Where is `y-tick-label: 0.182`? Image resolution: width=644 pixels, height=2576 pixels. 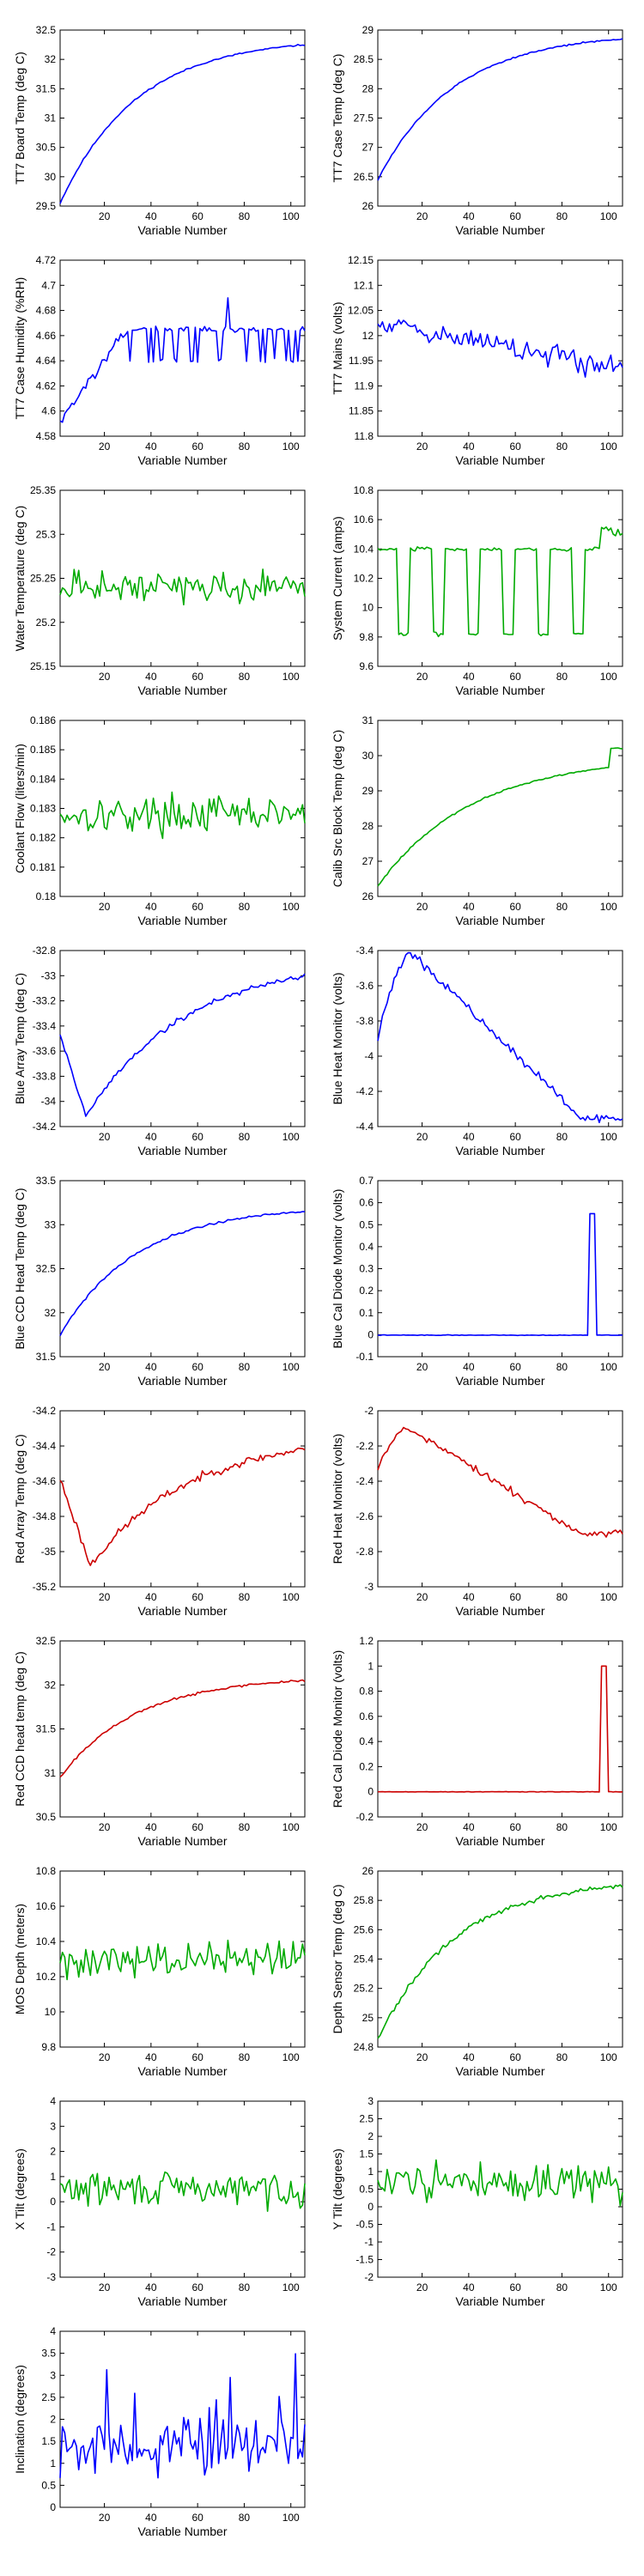
y-tick-label: 0.182 is located at coordinates (43, 838).